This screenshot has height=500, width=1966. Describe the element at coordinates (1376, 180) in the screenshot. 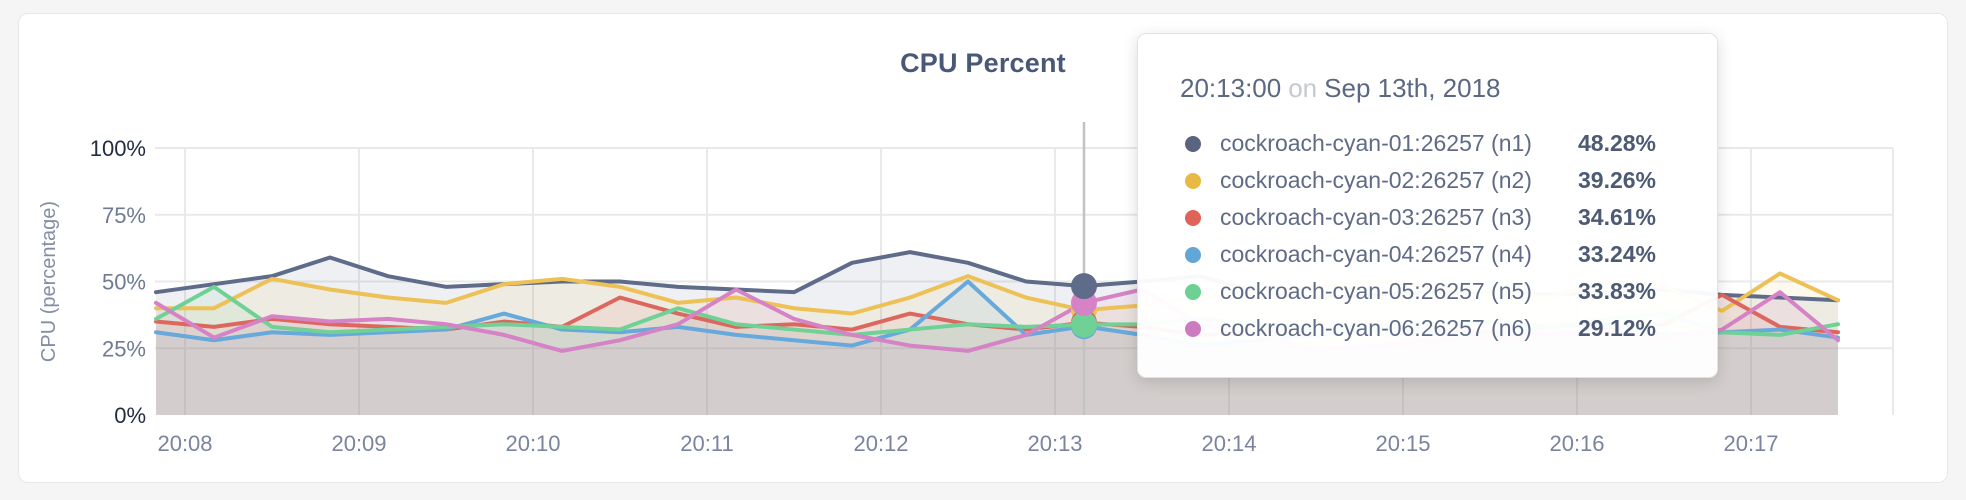

I see `series-name: cockroach-cyan-02:26257 (n2)` at that location.